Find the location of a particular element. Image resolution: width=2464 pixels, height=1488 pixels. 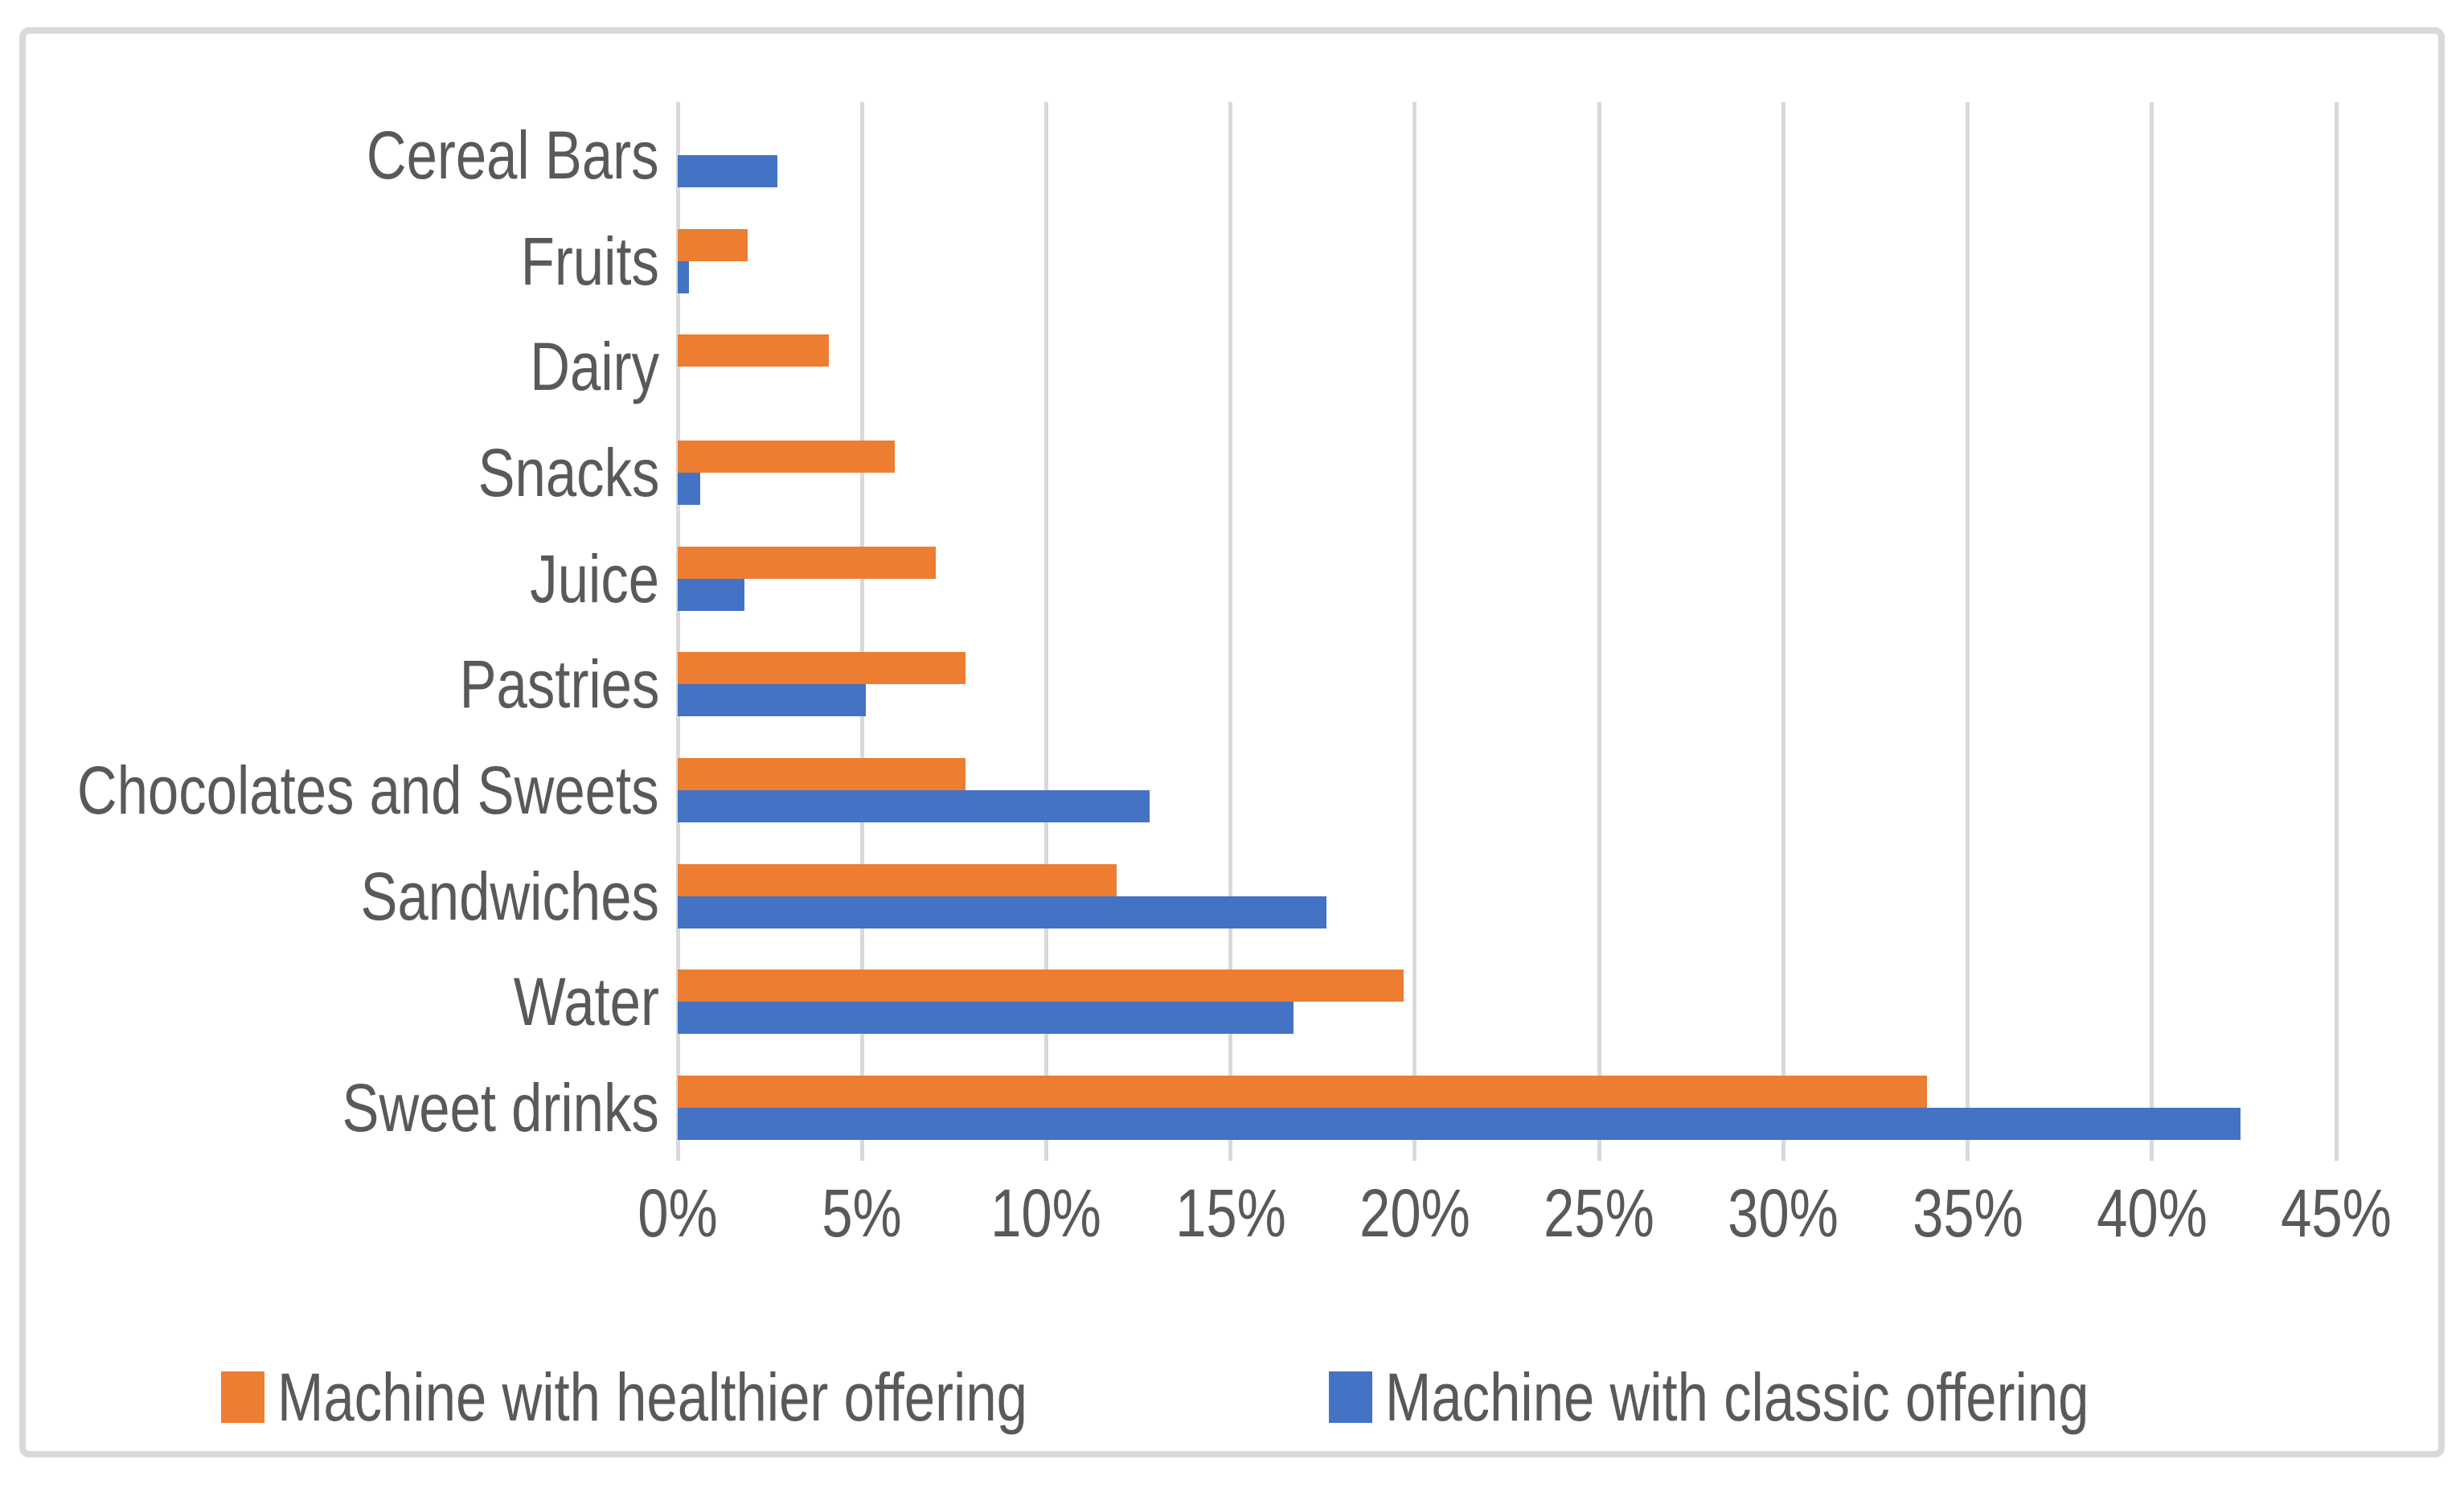

legend-item-healthier: Machine with healthier offering is located at coordinates (706, 1397).